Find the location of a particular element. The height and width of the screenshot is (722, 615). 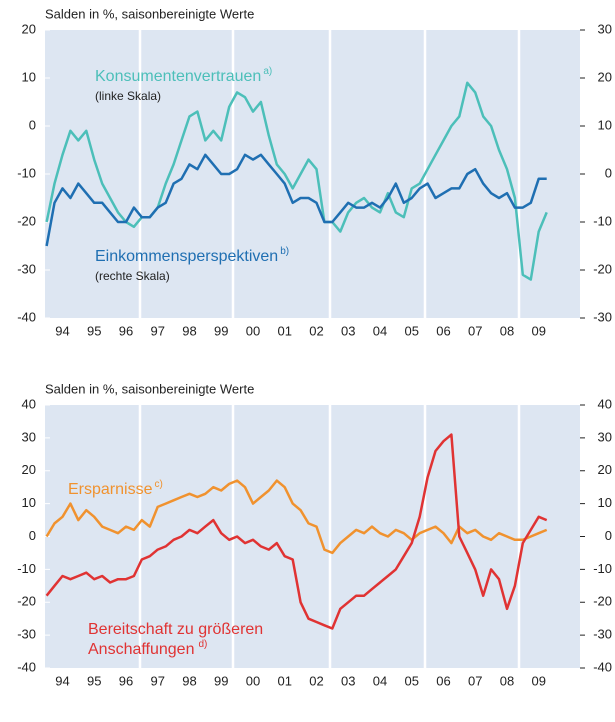

annotation: Bereitschaft zu größeren is located at coordinates (175, 629).